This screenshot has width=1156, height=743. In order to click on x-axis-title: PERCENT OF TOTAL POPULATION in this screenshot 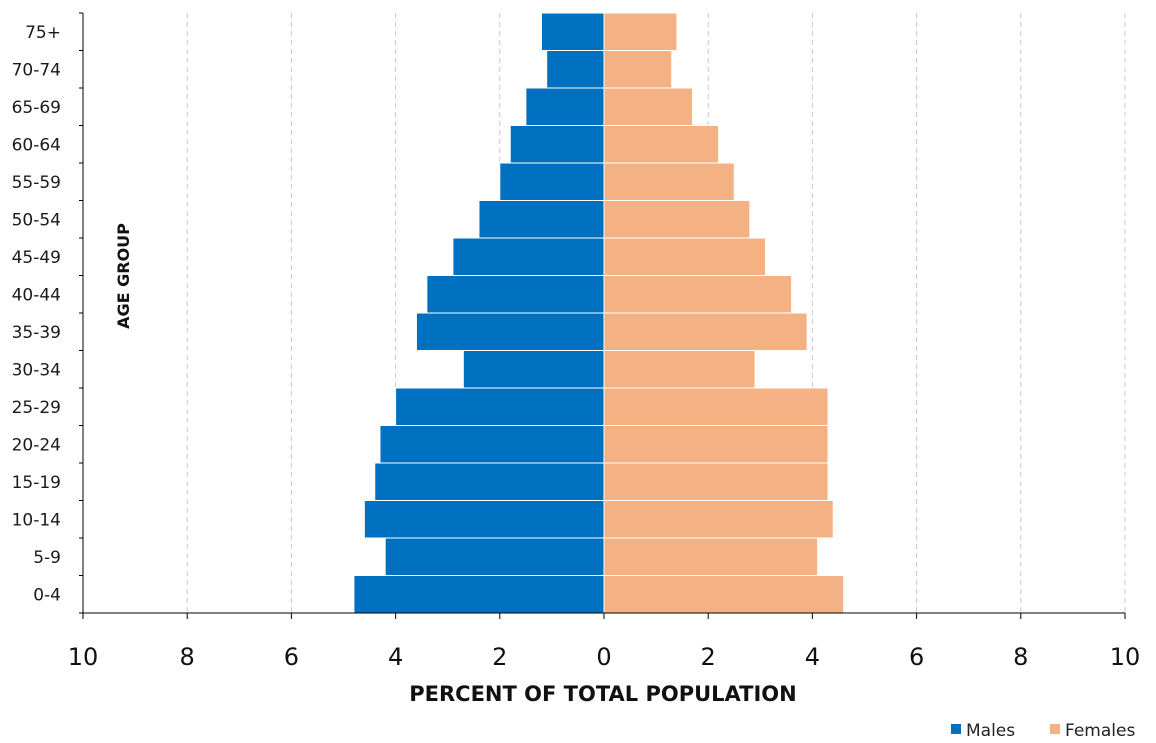, I will do `click(602, 694)`.